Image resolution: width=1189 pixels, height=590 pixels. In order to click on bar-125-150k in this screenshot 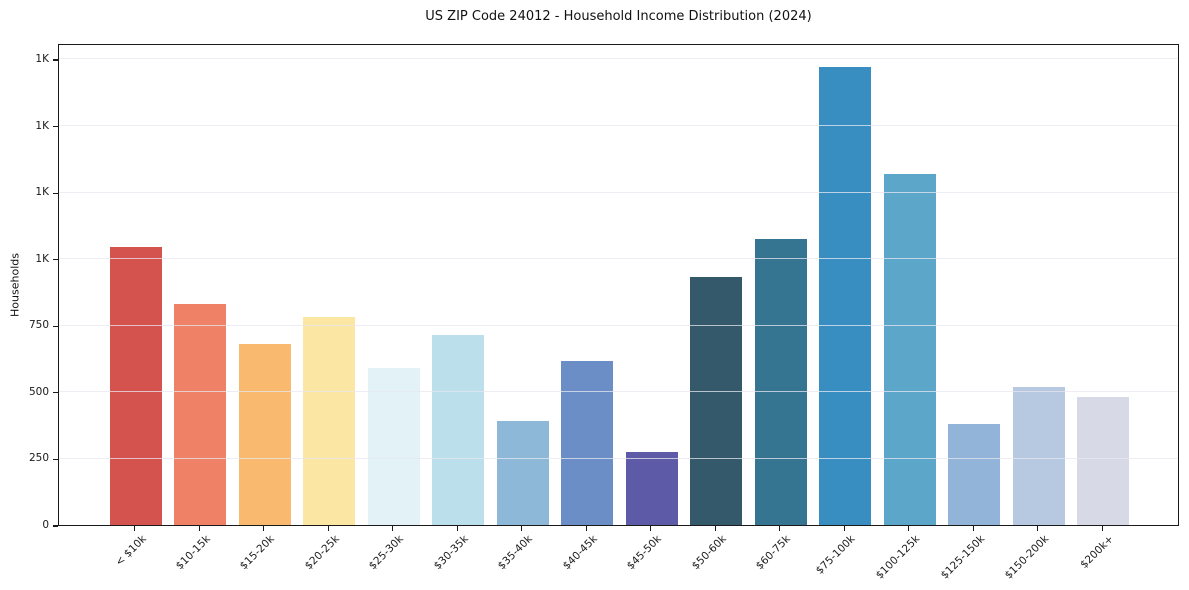, I will do `click(974, 474)`.